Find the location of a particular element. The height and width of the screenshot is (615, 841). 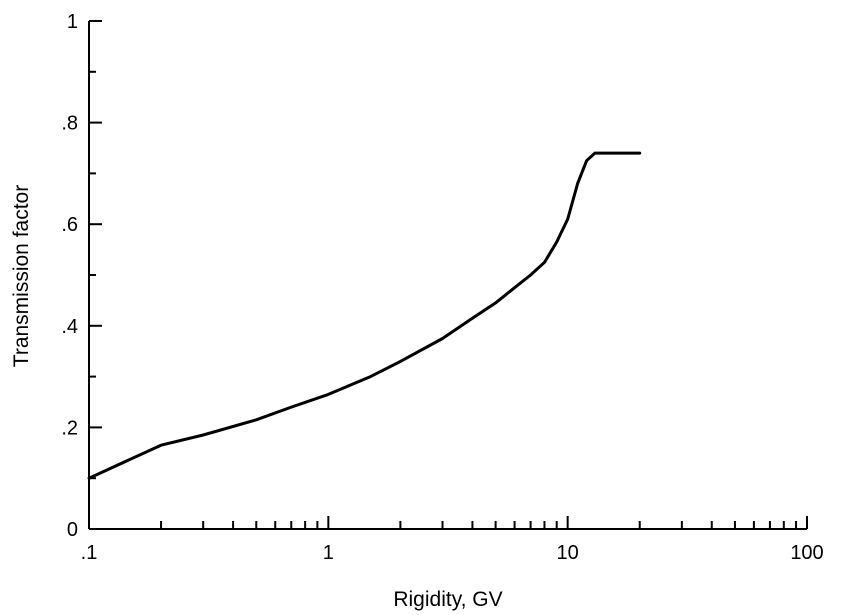

y-tick-label: 1 is located at coordinates (72, 22).